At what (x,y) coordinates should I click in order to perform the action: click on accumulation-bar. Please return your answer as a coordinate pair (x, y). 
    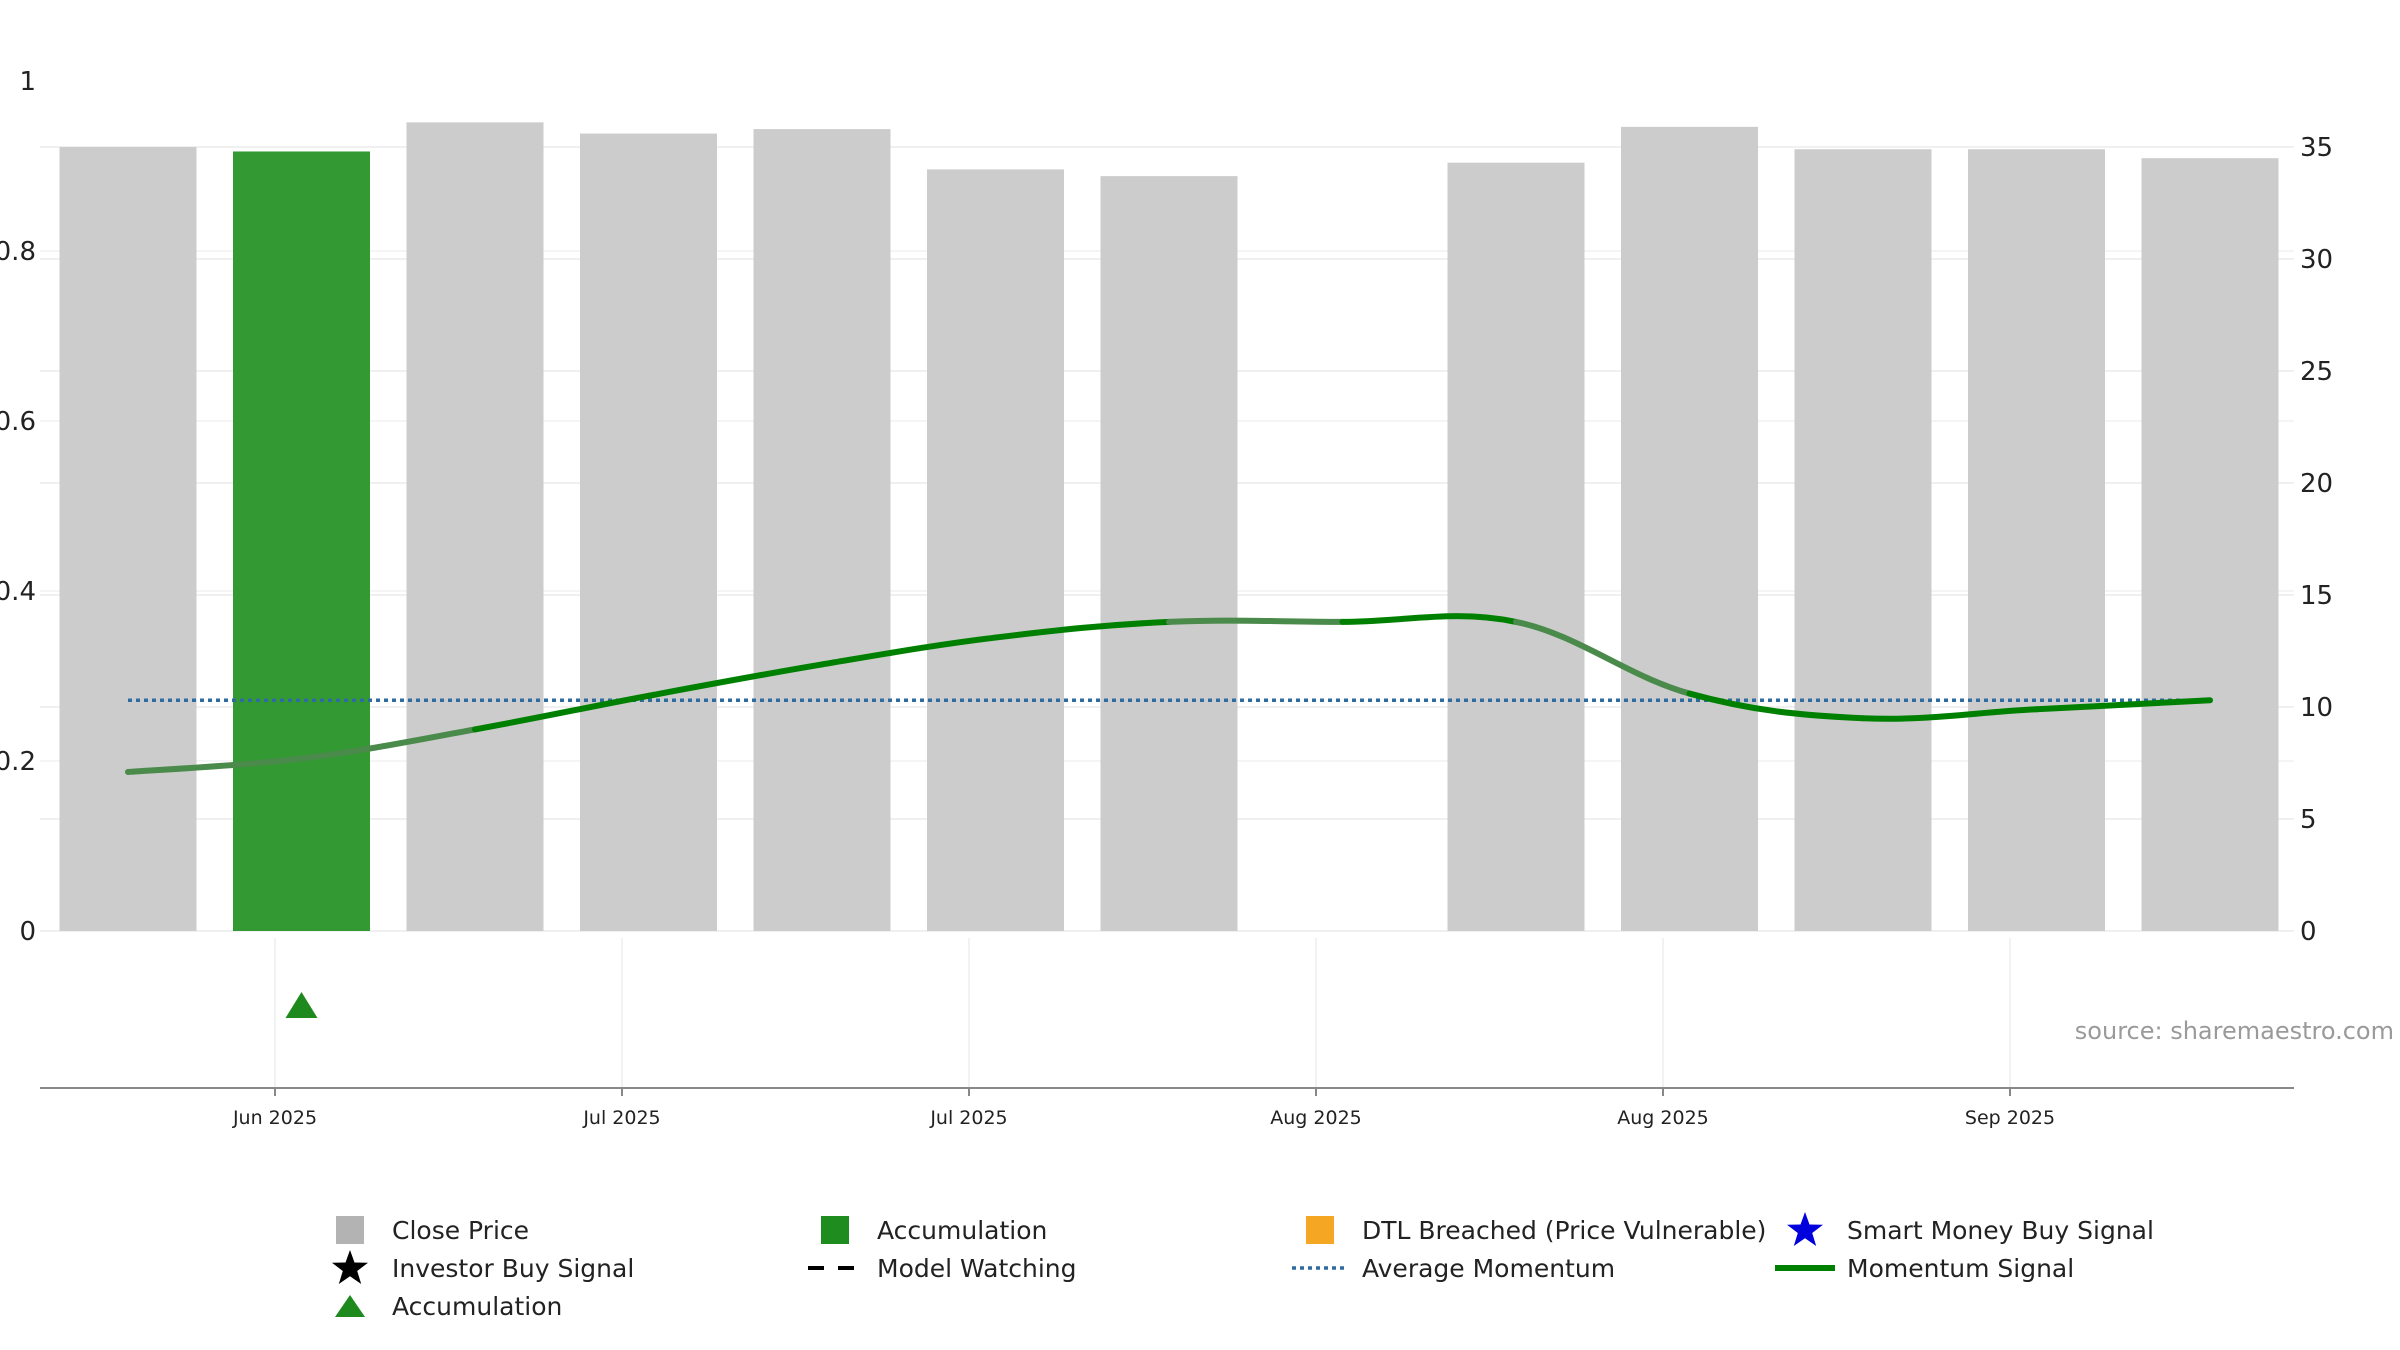
    Looking at the image, I should click on (301, 541).